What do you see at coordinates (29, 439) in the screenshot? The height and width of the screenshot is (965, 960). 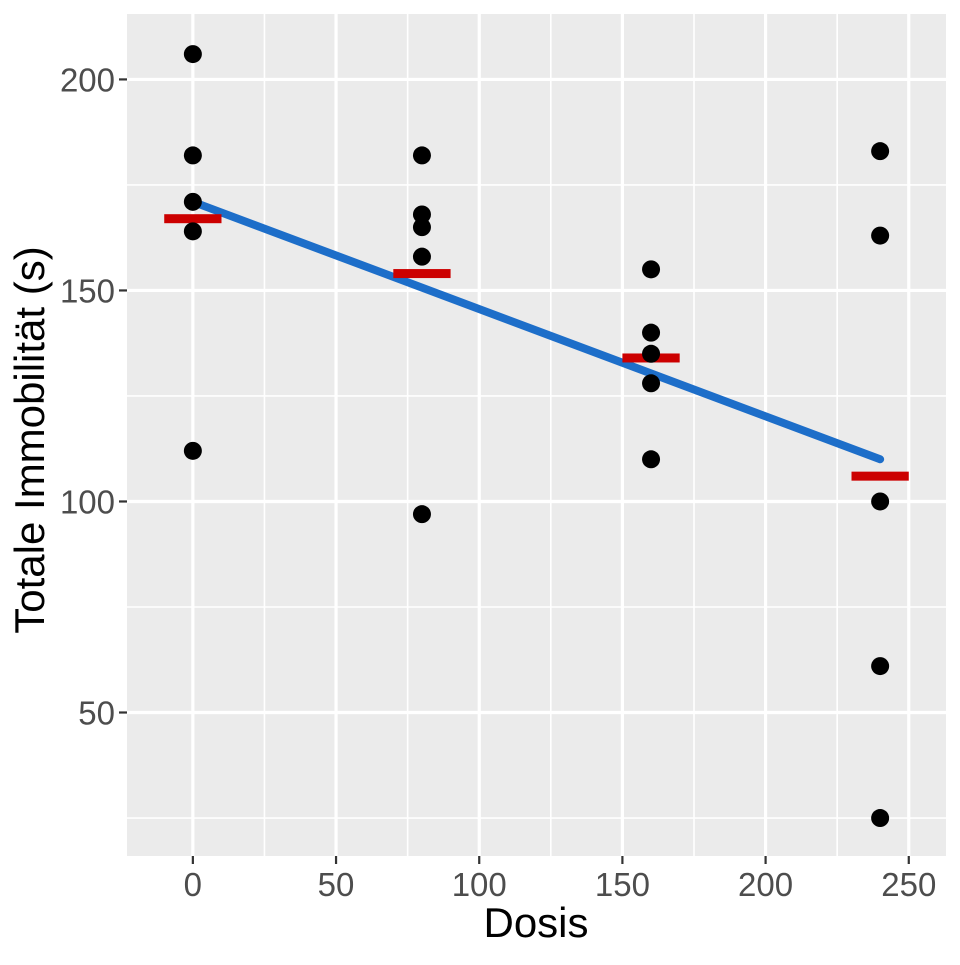 I see `y-axis-title: Totale Immobilität (s)` at bounding box center [29, 439].